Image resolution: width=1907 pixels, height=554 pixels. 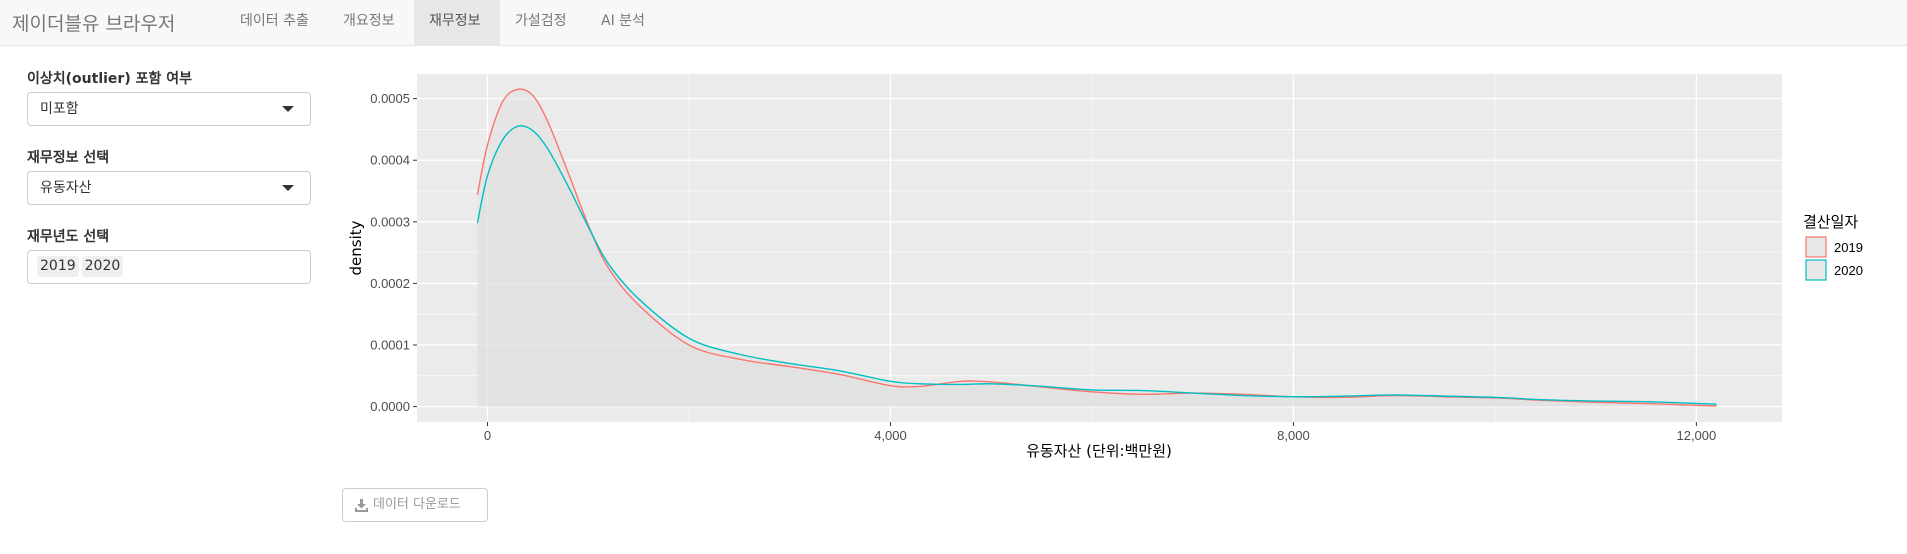 I want to click on y-axis-title: density, so click(x=356, y=247).